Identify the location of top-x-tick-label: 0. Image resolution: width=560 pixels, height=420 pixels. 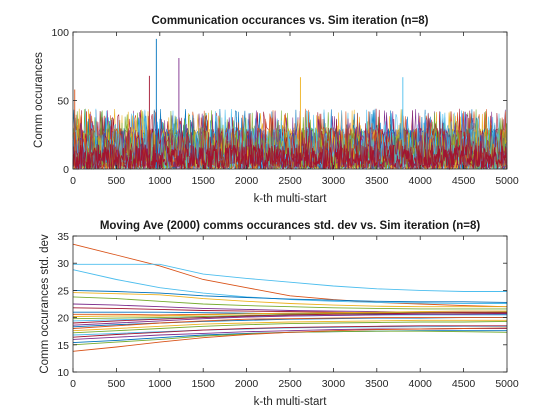
(73, 181).